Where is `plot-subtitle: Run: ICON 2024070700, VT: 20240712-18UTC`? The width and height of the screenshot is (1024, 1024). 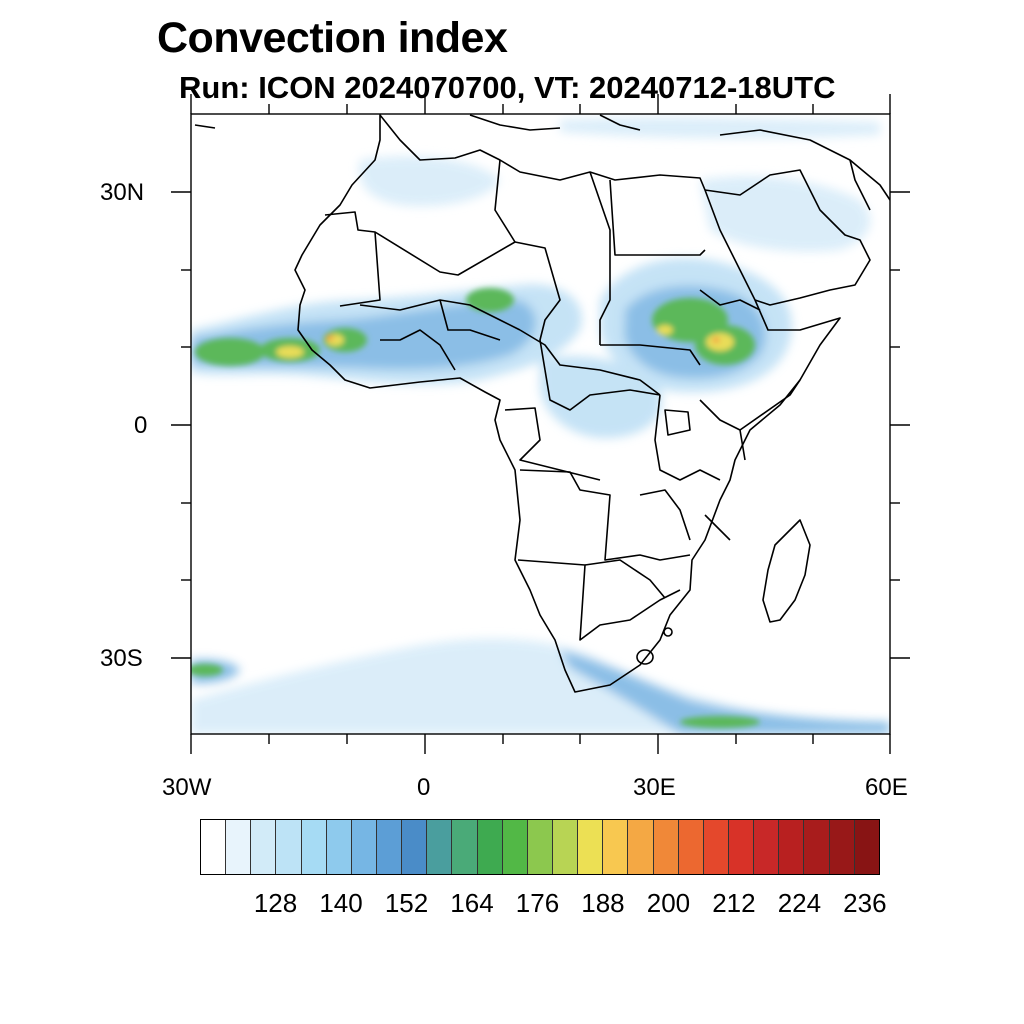 plot-subtitle: Run: ICON 2024070700, VT: 20240712-18UTC is located at coordinates (507, 87).